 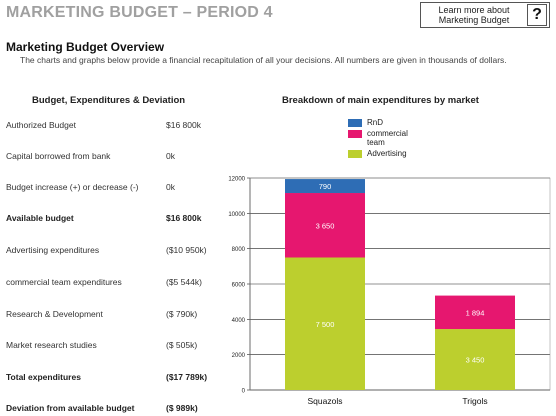 What do you see at coordinates (244, 392) in the screenshot?
I see `y-tick-label: 0` at bounding box center [244, 392].